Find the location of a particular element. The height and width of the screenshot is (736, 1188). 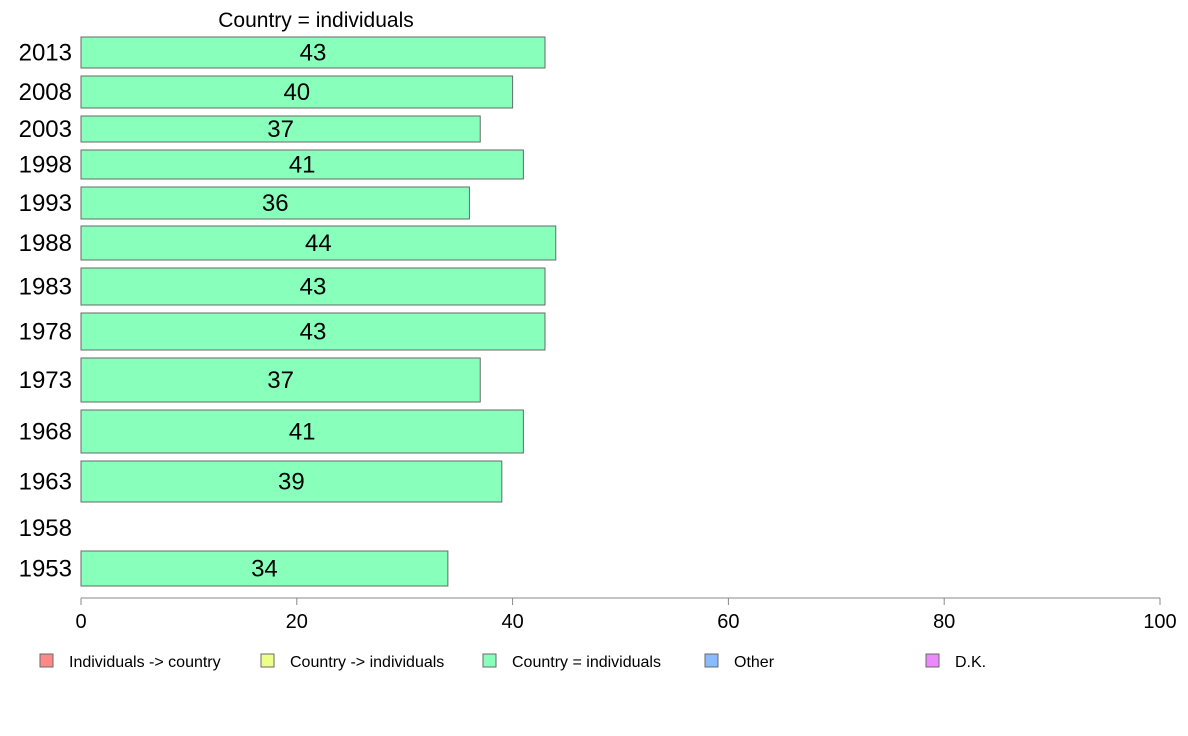

value-label: 34 is located at coordinates (264, 569).